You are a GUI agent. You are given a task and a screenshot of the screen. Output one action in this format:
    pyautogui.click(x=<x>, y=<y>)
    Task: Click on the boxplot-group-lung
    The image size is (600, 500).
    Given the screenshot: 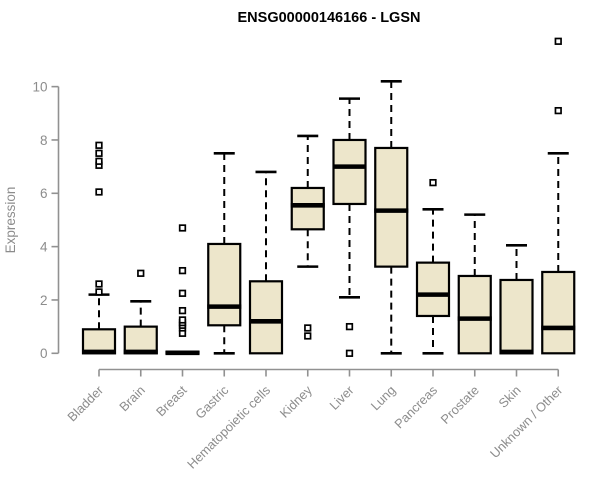 What is the action you would take?
    pyautogui.click(x=391, y=217)
    